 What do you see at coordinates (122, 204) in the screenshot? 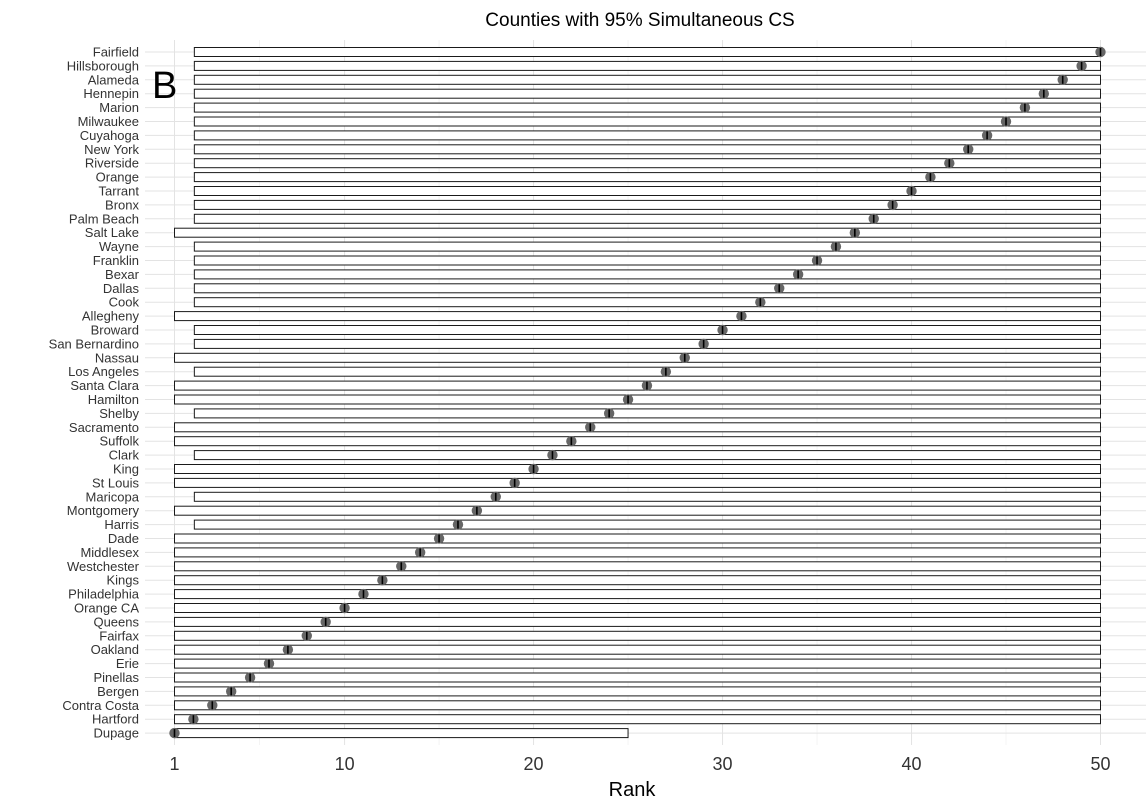
I see `y-tick-label: Bronx` at bounding box center [122, 204].